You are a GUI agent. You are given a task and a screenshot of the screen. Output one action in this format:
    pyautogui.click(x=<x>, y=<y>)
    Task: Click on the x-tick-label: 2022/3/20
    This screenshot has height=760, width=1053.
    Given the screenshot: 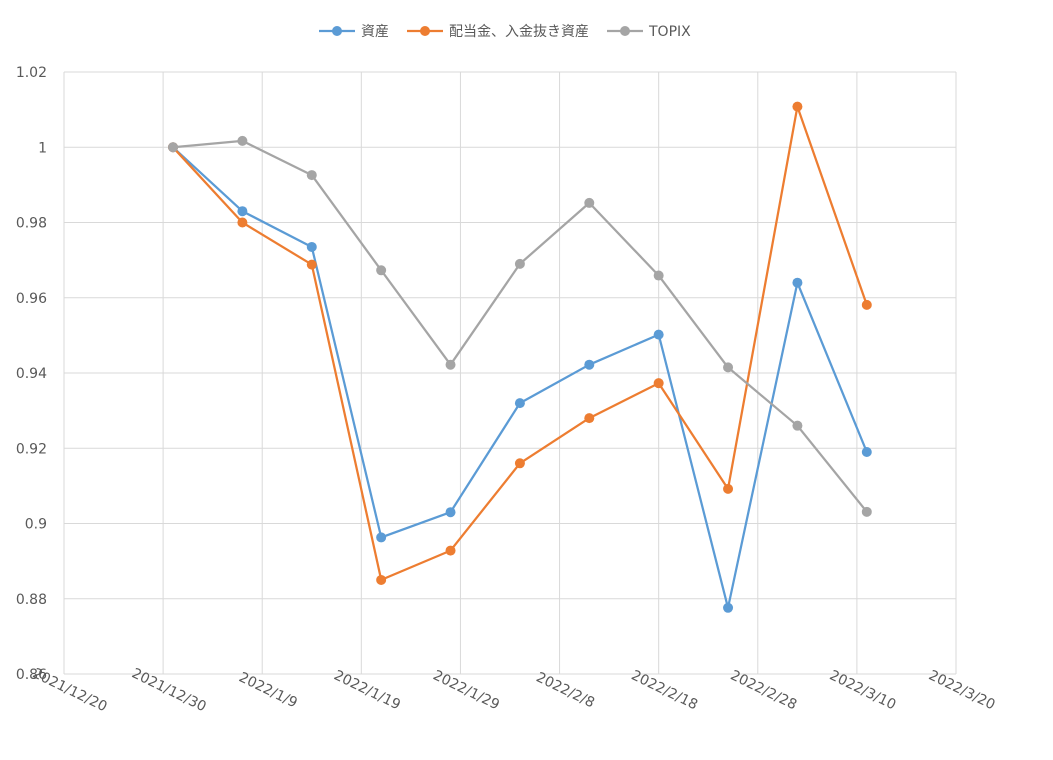 What is the action you would take?
    pyautogui.click(x=962, y=690)
    